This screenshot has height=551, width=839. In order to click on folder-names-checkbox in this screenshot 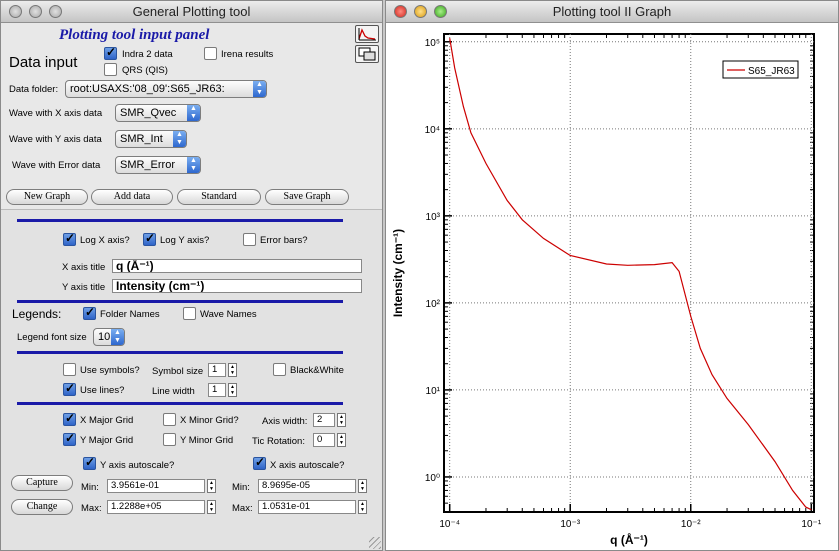, I will do `click(89, 312)`.